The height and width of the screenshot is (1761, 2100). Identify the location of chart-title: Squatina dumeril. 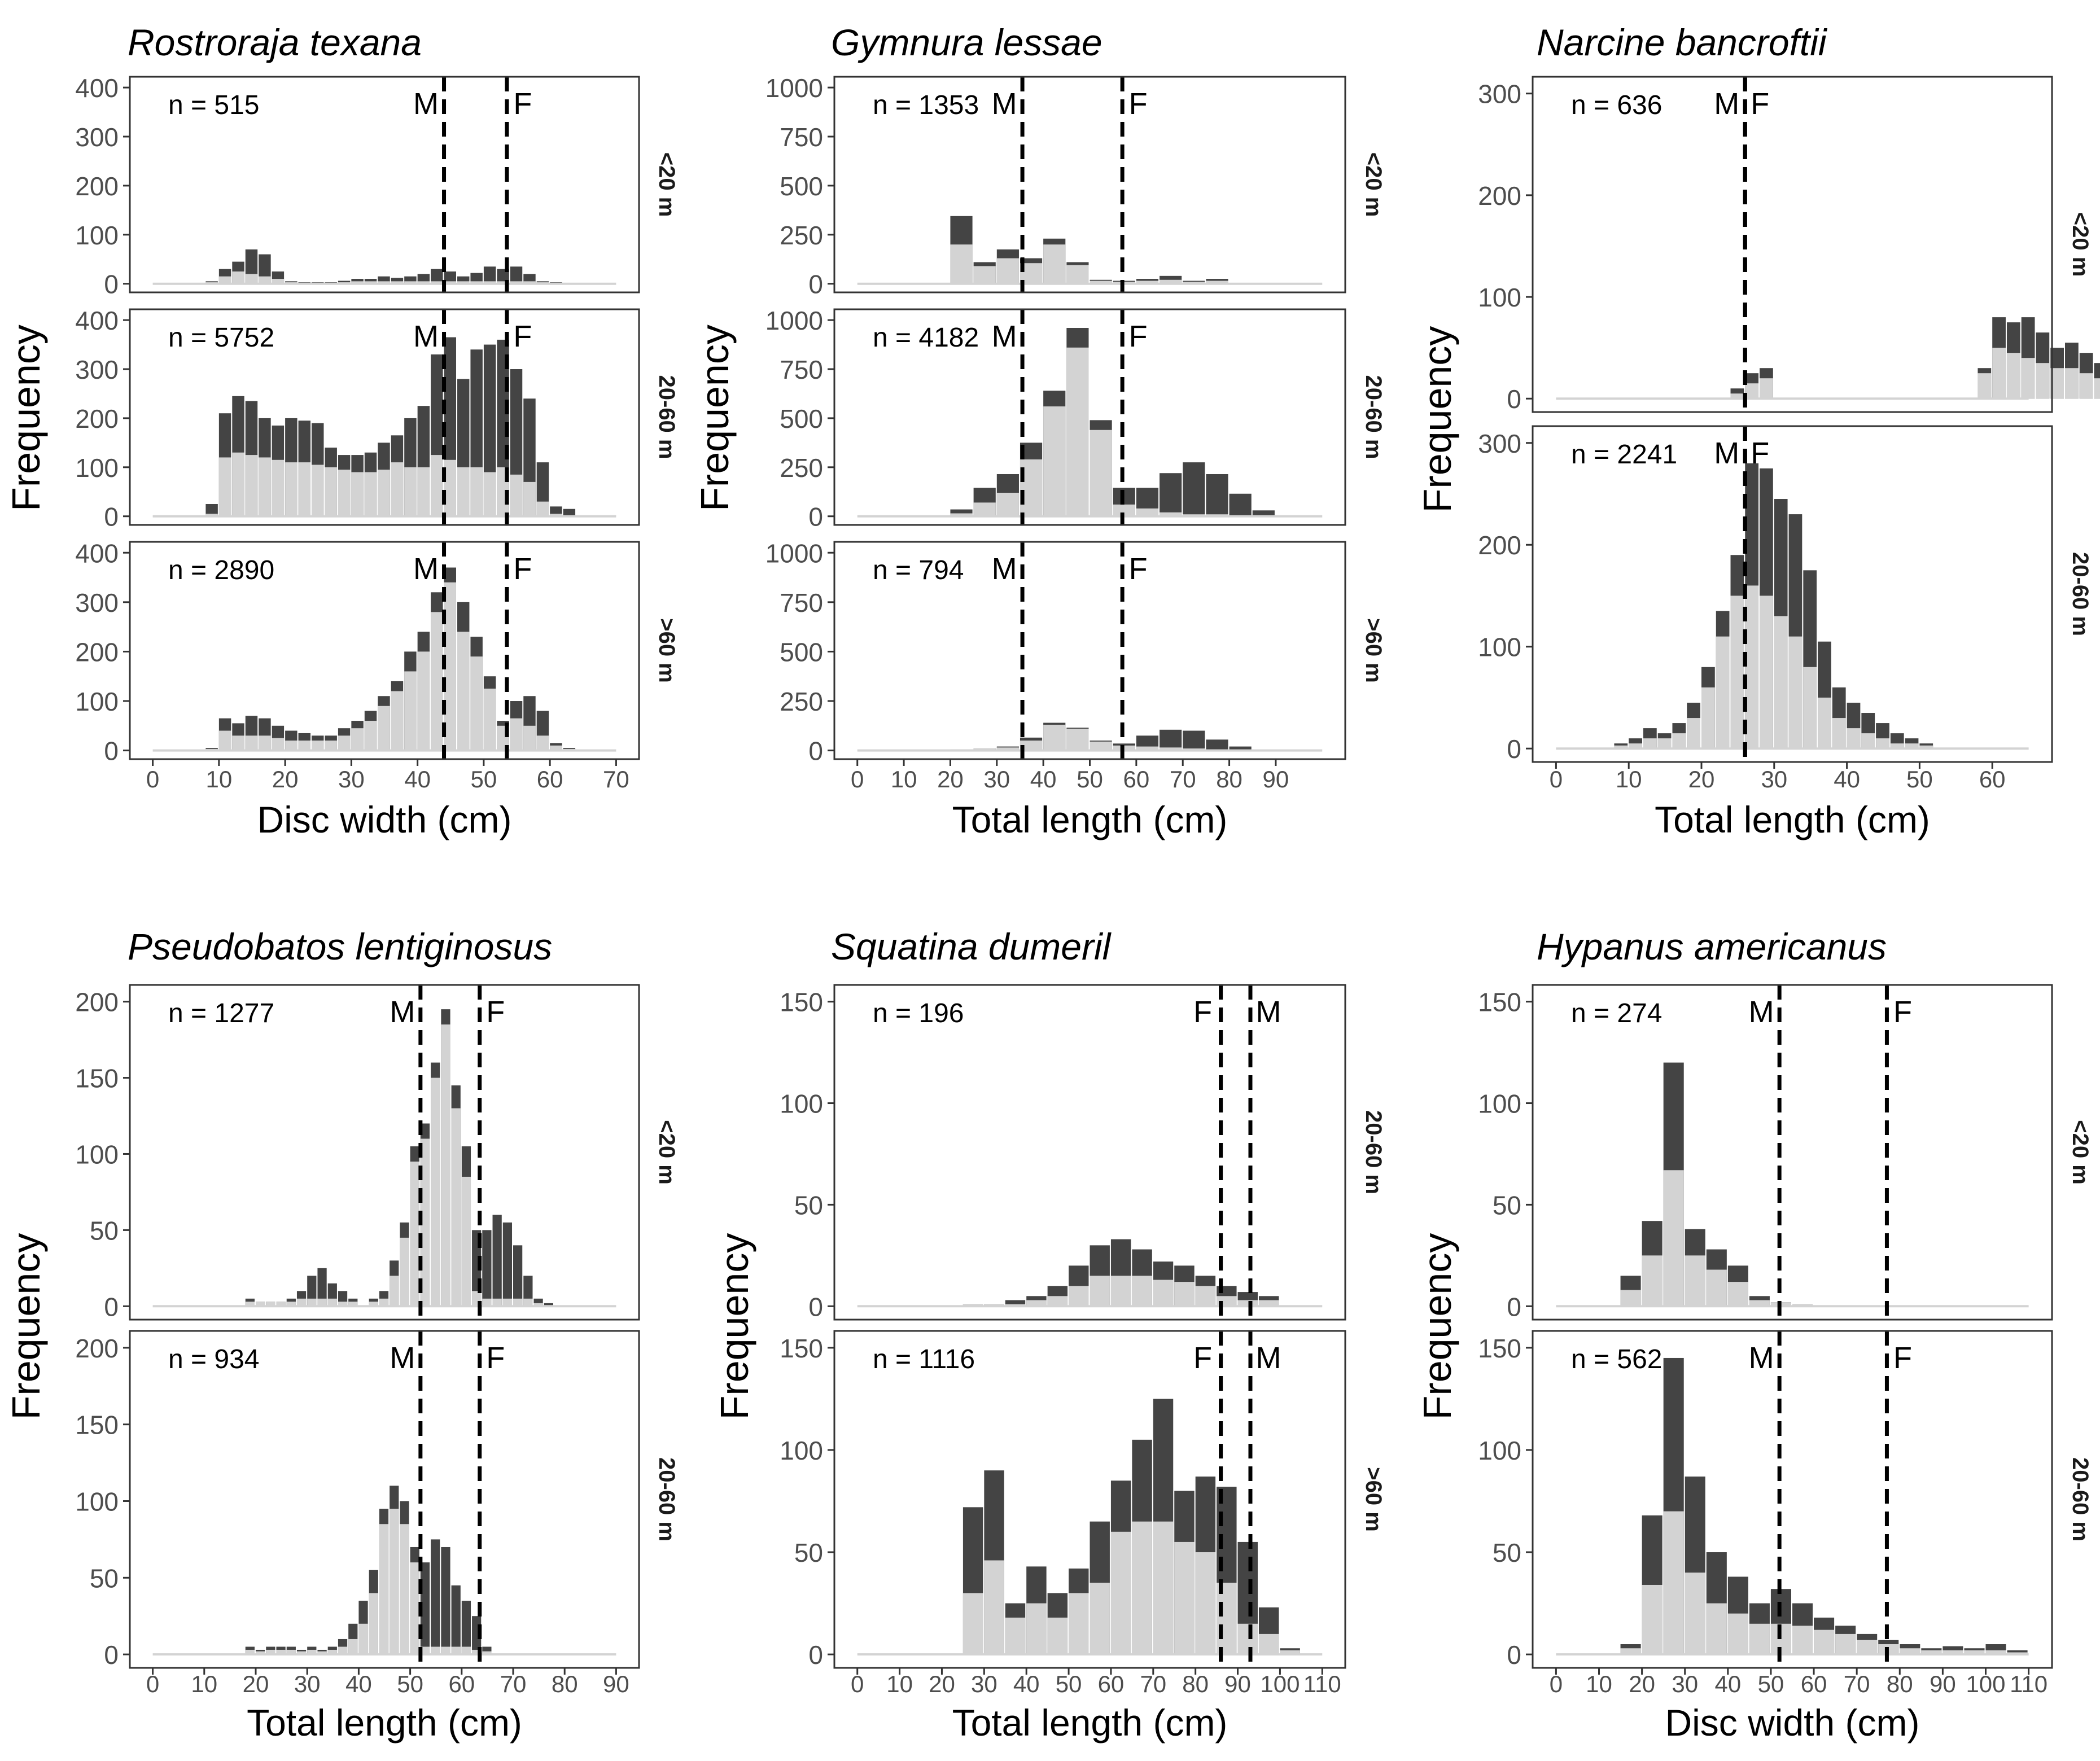
(971, 946).